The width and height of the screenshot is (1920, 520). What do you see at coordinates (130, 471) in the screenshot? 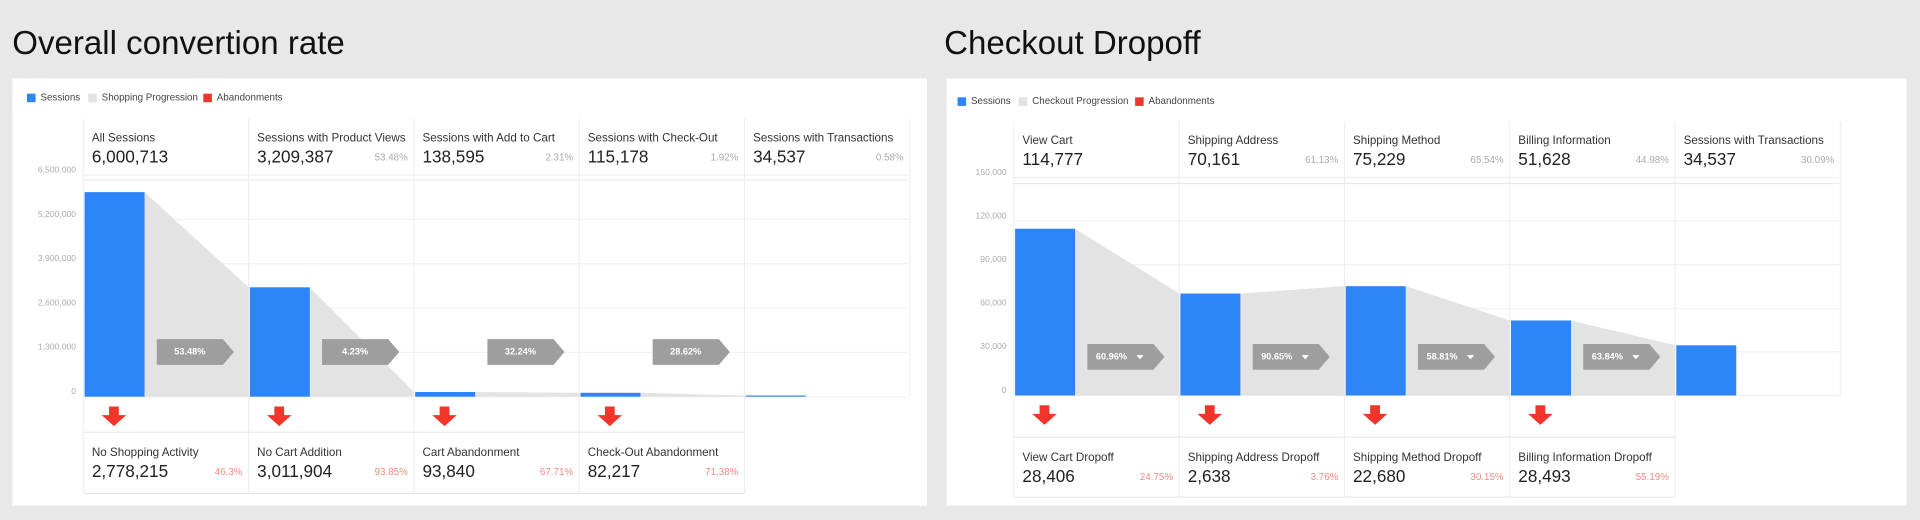
I see `abandonment-value: 2,778,215` at bounding box center [130, 471].